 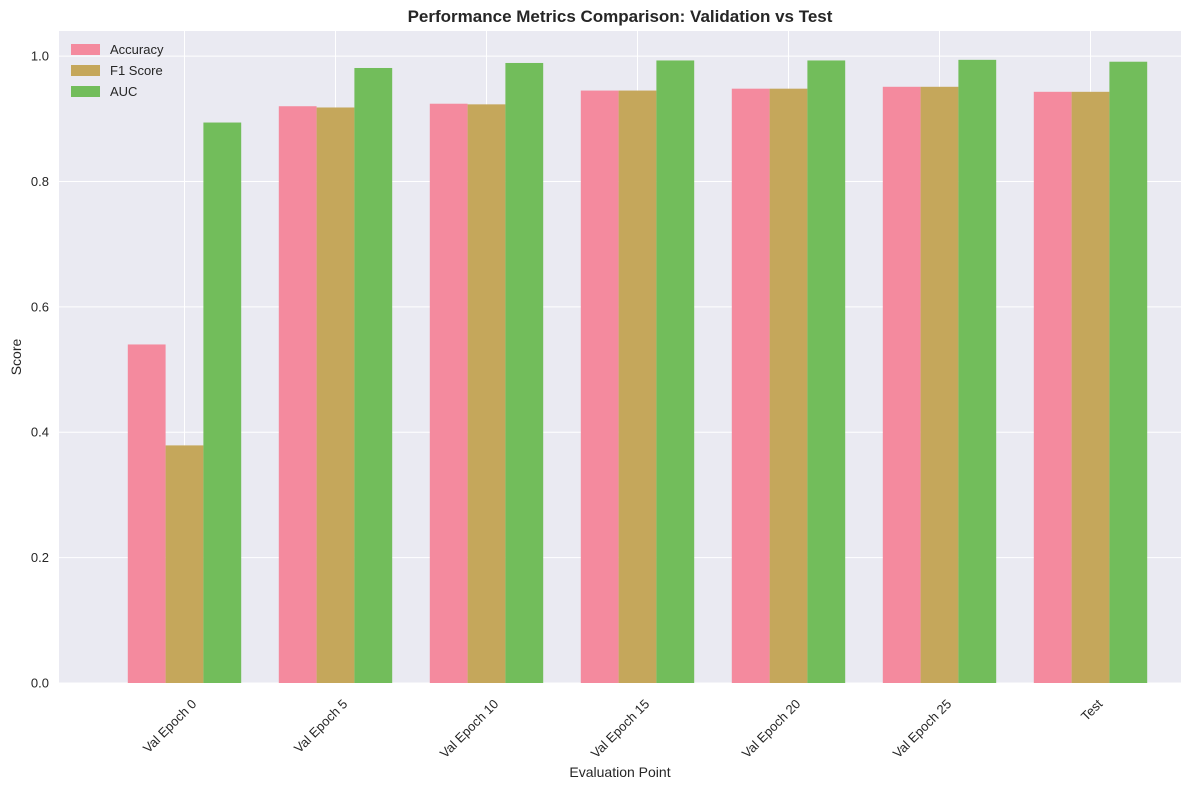 What do you see at coordinates (40, 432) in the screenshot?
I see `y-tick-label: 0.4` at bounding box center [40, 432].